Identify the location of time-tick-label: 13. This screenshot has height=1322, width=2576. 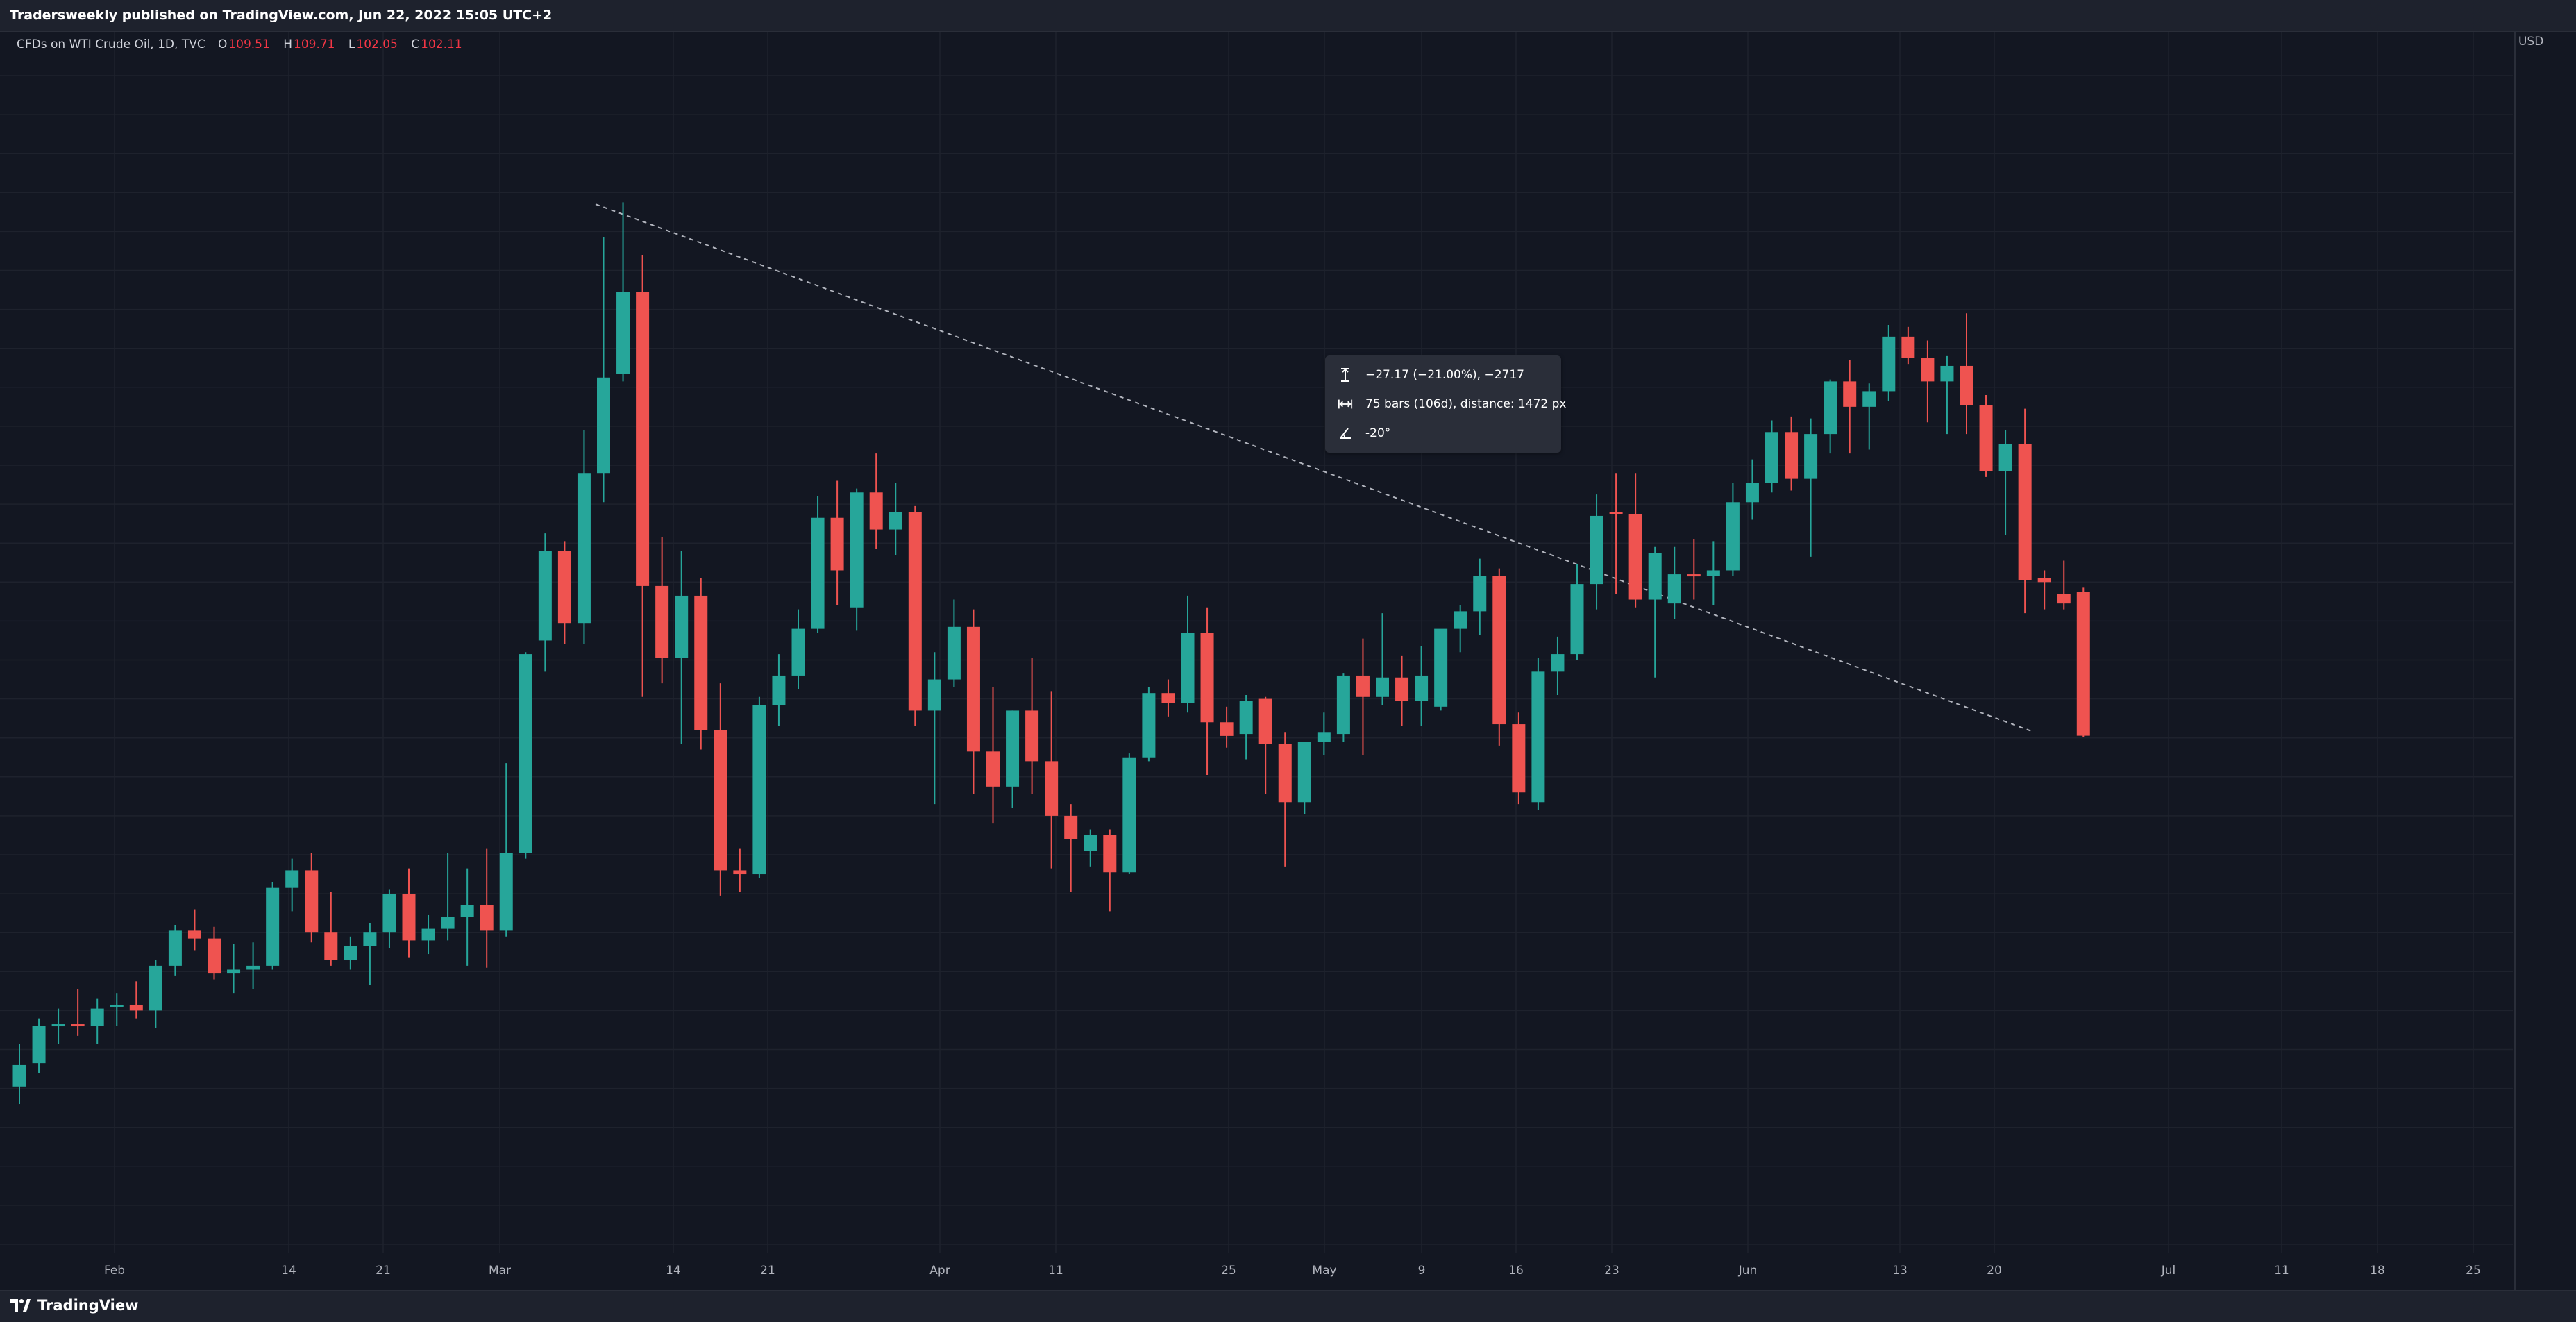
(1900, 1271).